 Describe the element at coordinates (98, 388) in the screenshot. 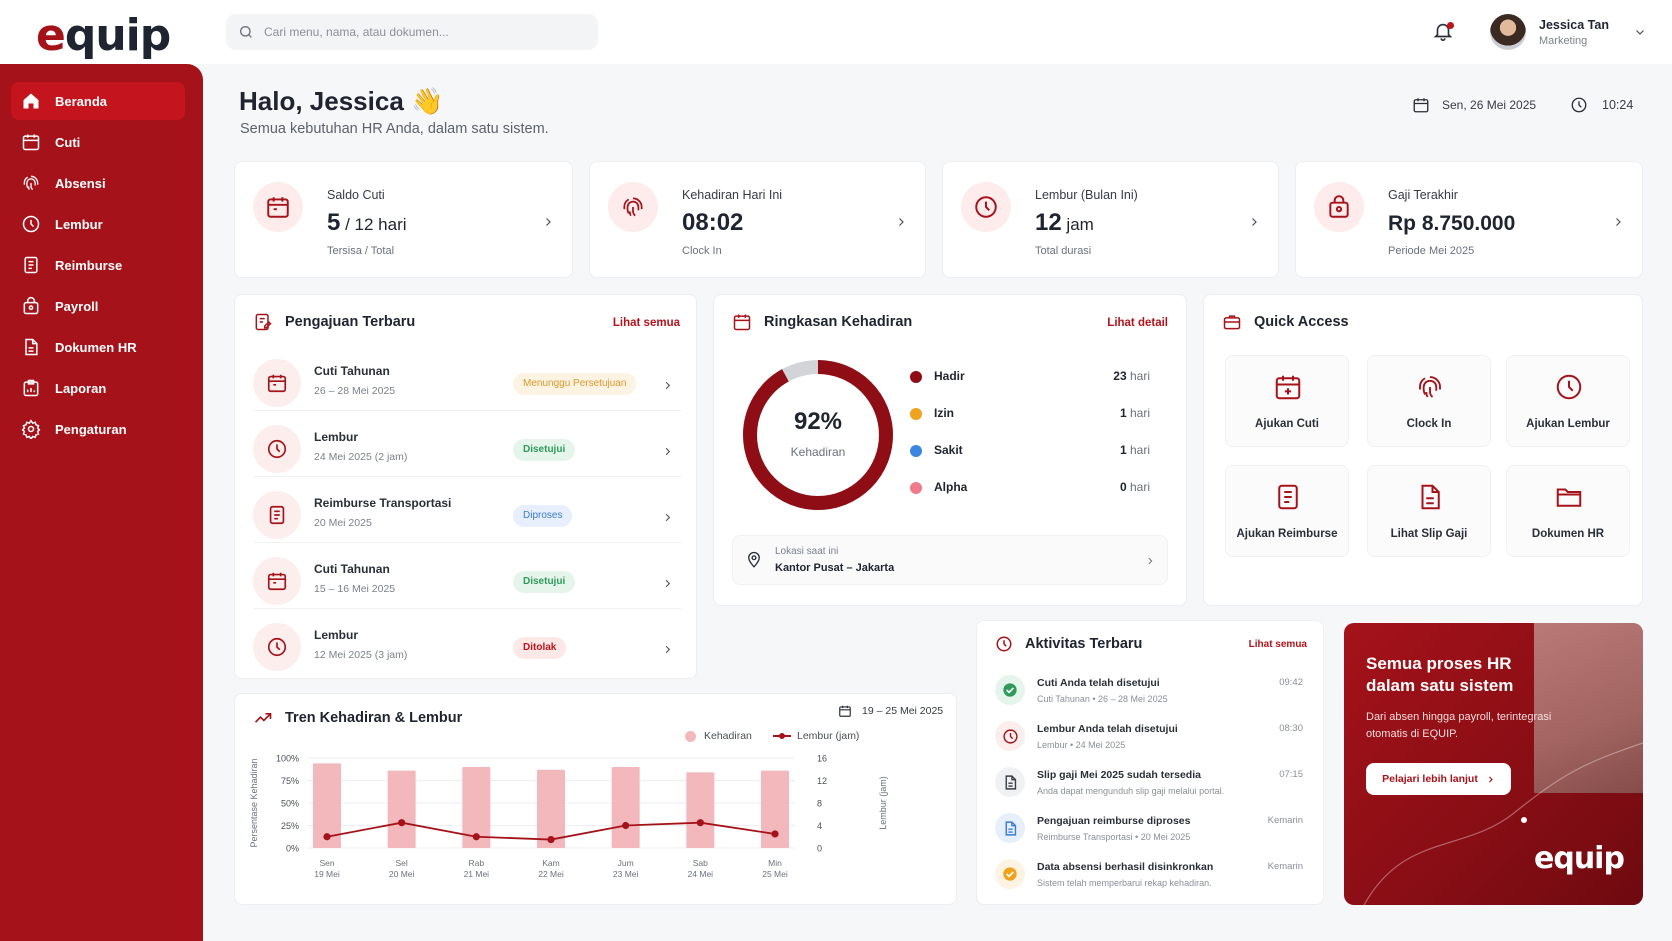

I see `sidebar-item-laporan: Laporan` at that location.